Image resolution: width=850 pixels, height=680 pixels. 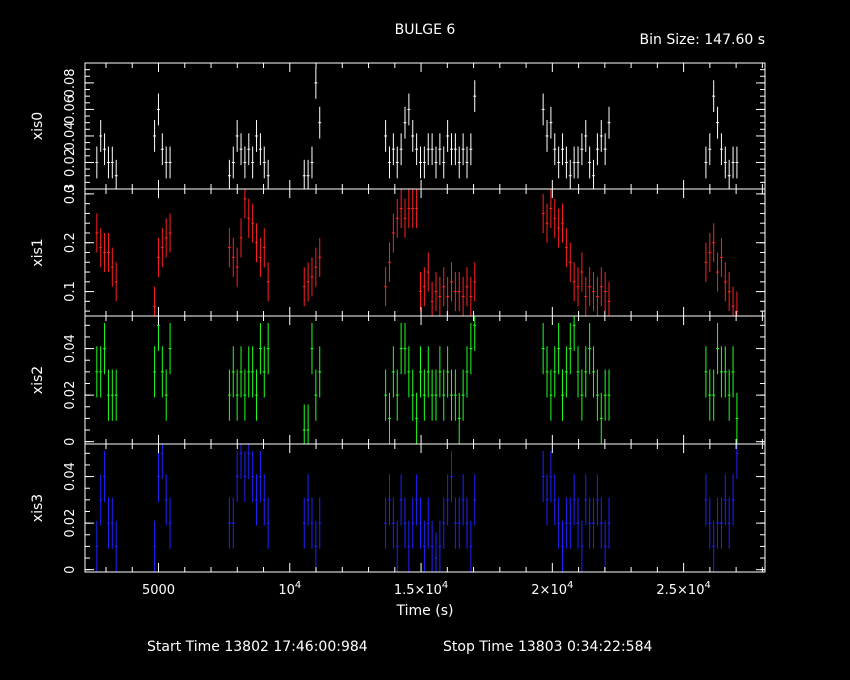 I want to click on panel-label: xis2, so click(x=38, y=380).